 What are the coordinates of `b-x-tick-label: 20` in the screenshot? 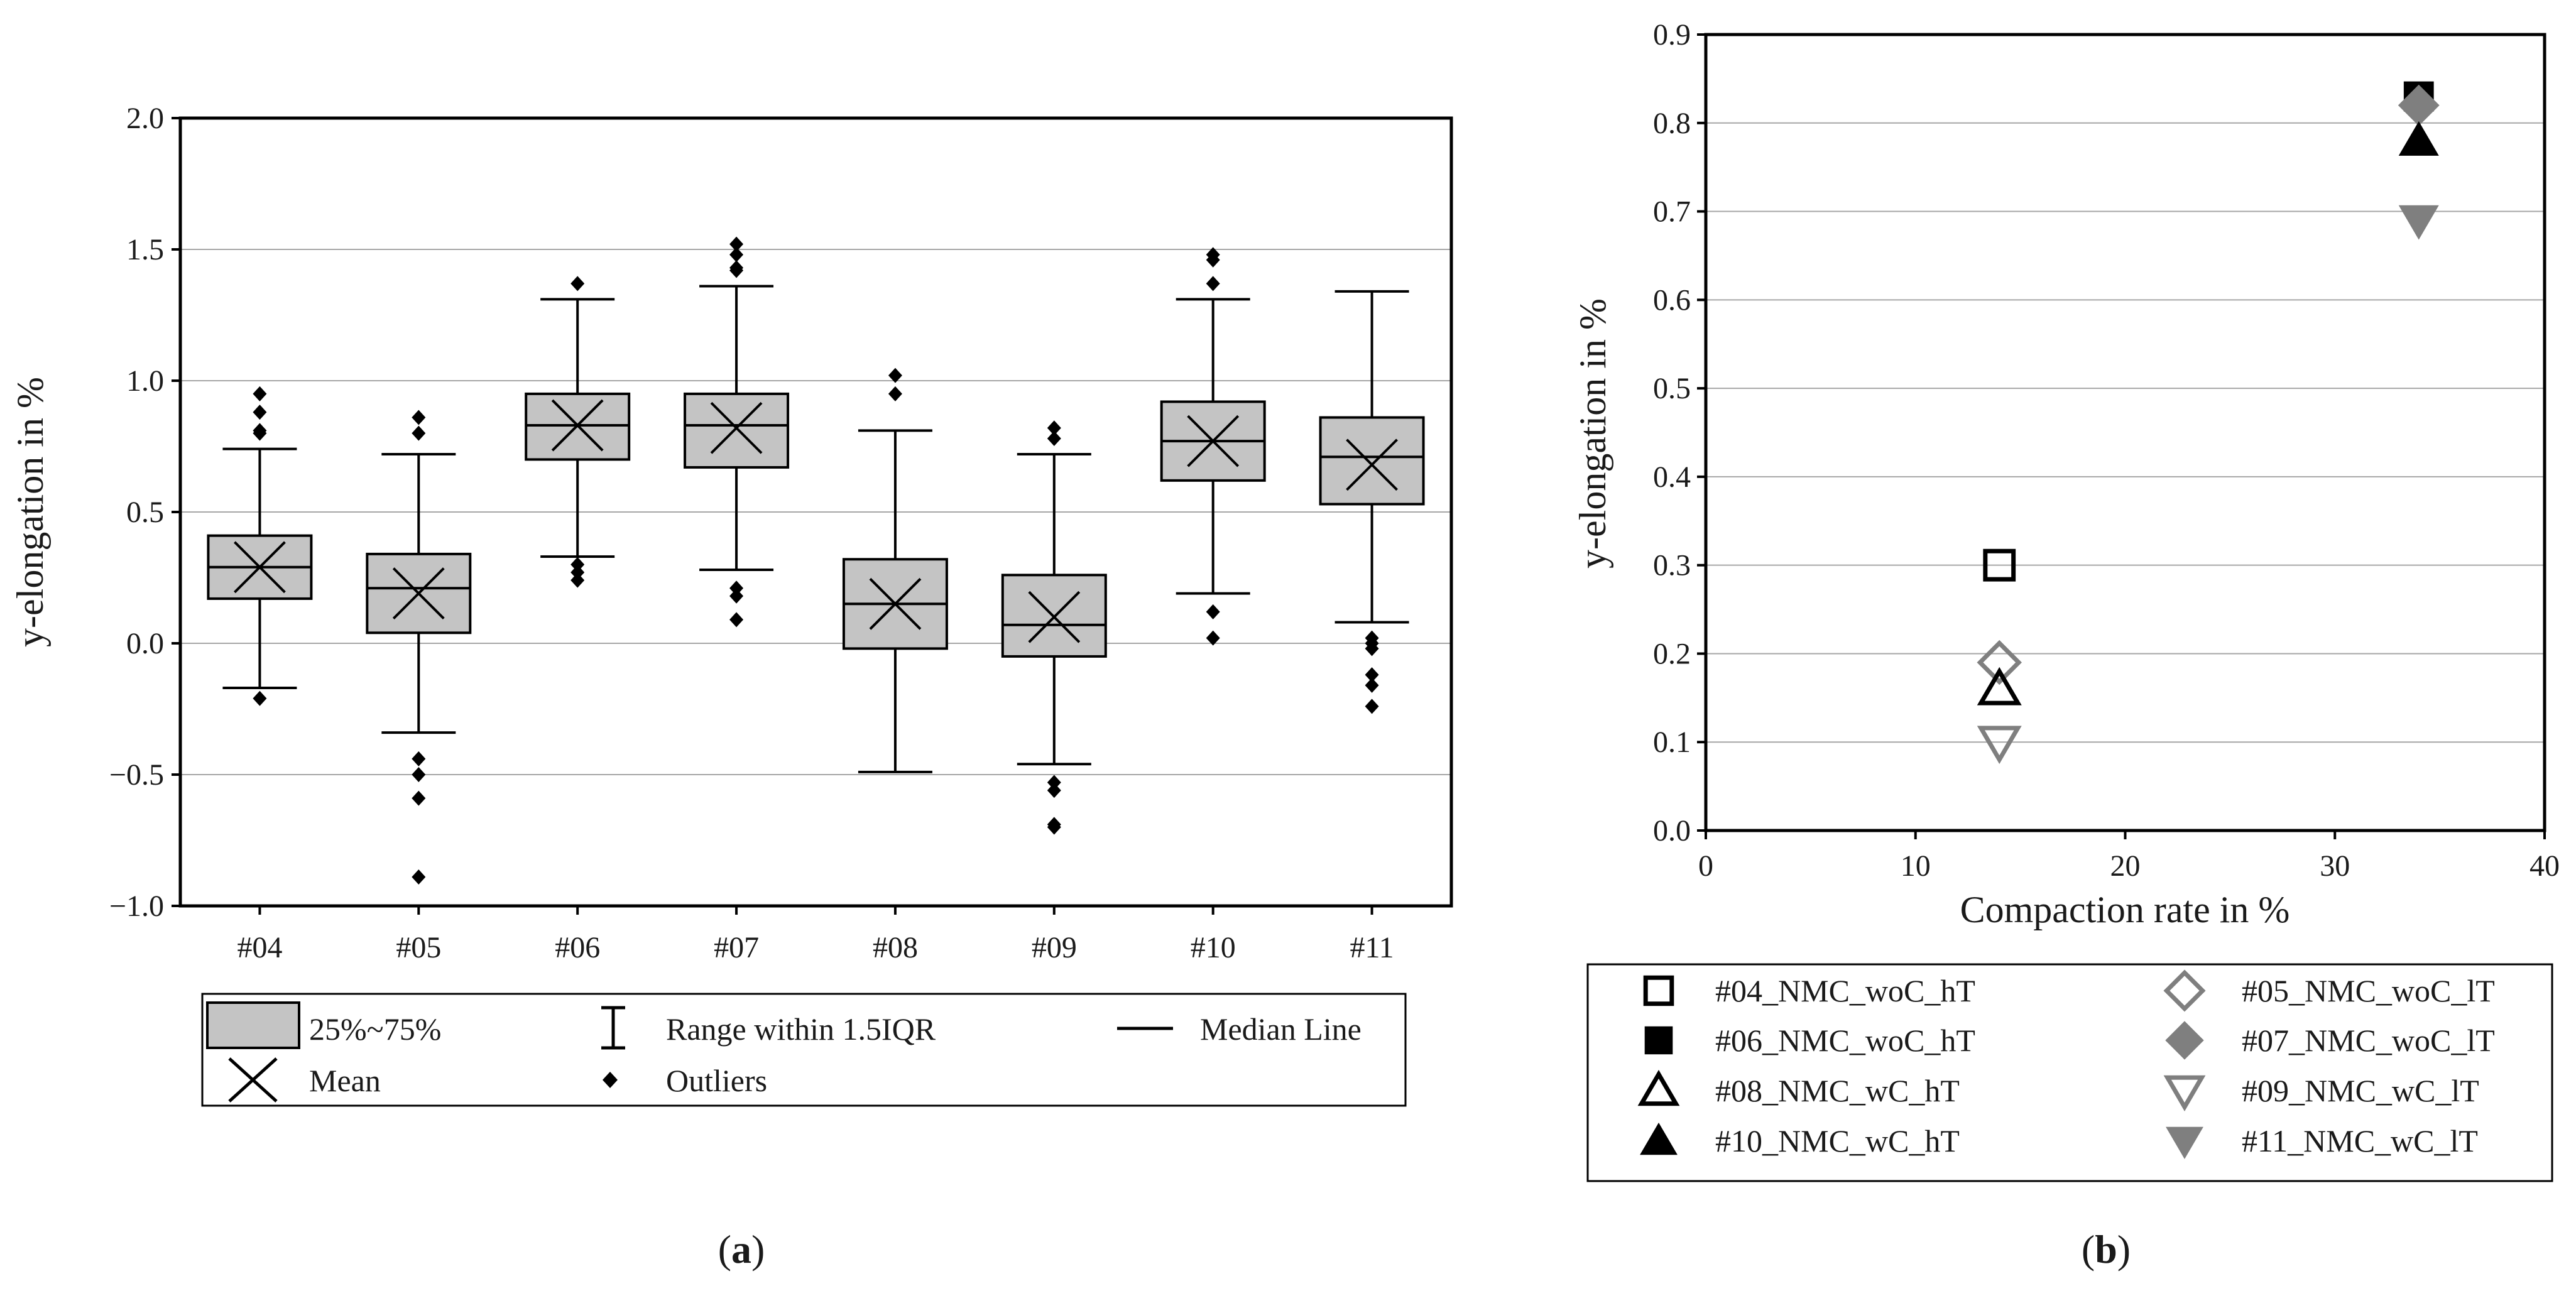 It's located at (2126, 866).